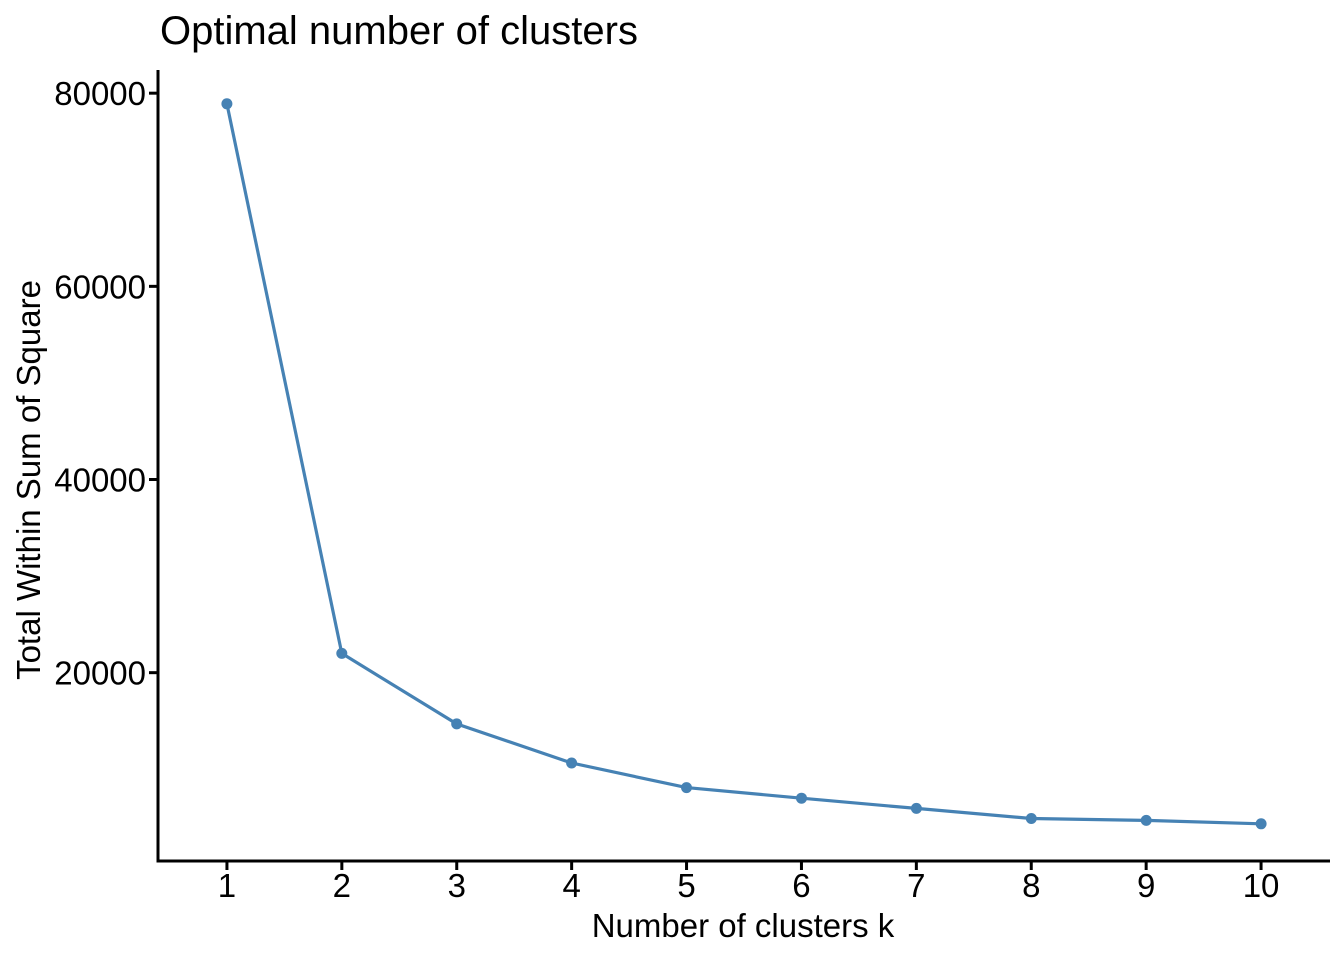 This screenshot has width=1344, height=960. I want to click on y-tick-label: 20000, so click(100, 673).